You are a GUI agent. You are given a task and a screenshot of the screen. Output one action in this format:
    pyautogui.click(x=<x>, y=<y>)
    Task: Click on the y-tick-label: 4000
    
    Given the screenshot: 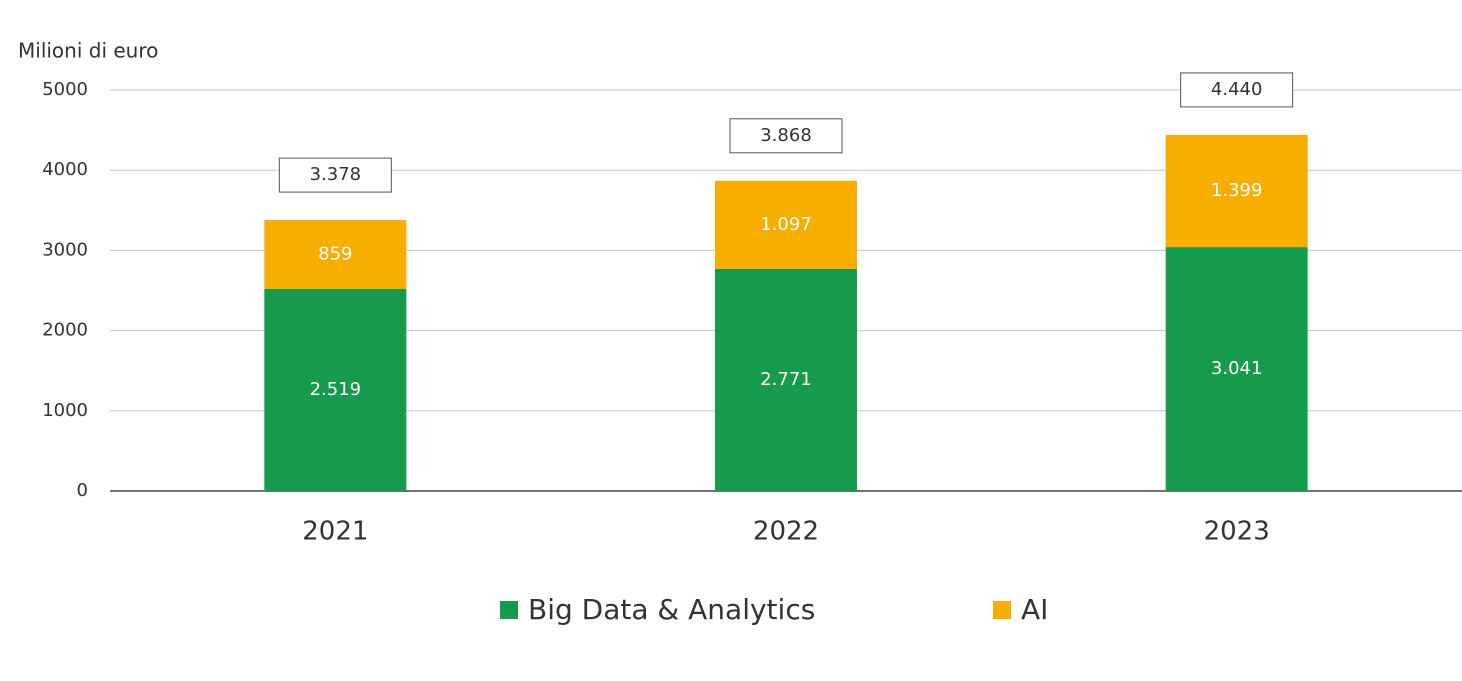 What is the action you would take?
    pyautogui.click(x=65, y=169)
    